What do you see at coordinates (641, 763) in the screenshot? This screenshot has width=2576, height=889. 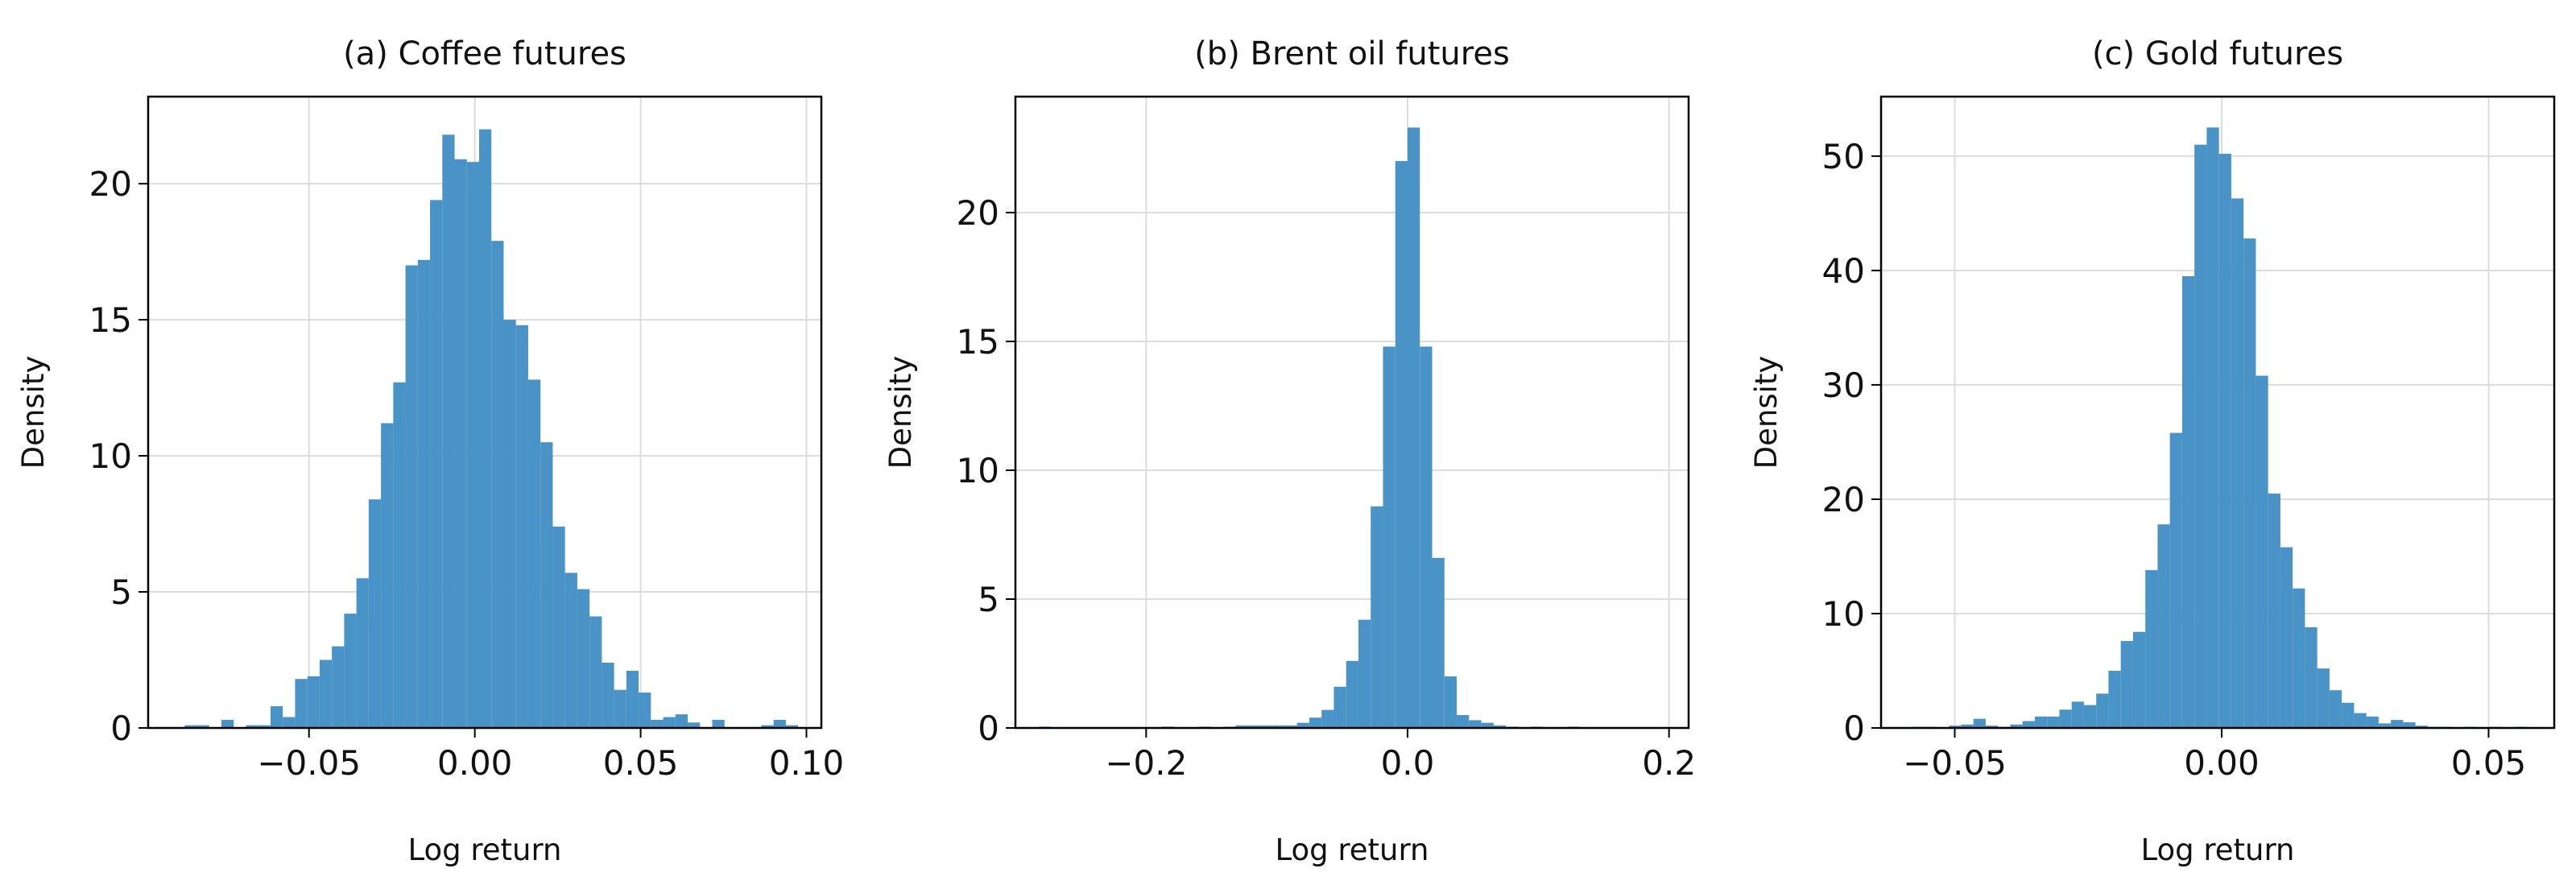 I see `x-tick-label: 0.05` at bounding box center [641, 763].